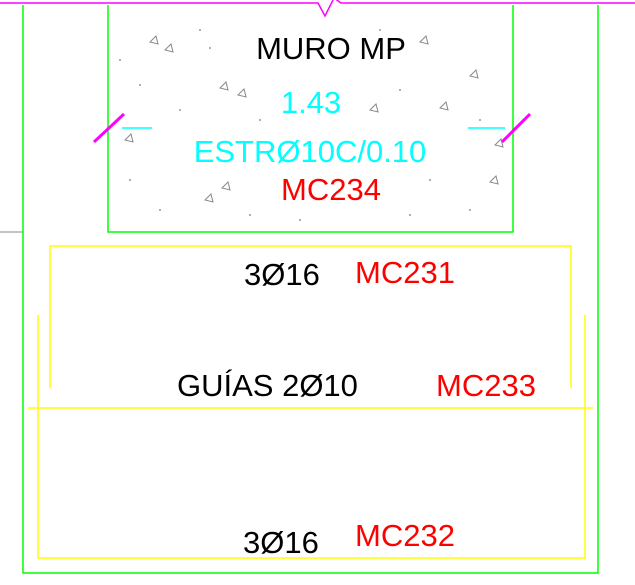  What do you see at coordinates (267, 385) in the screenshot?
I see `guide-bars-label: GUÍAS 2Ø10` at bounding box center [267, 385].